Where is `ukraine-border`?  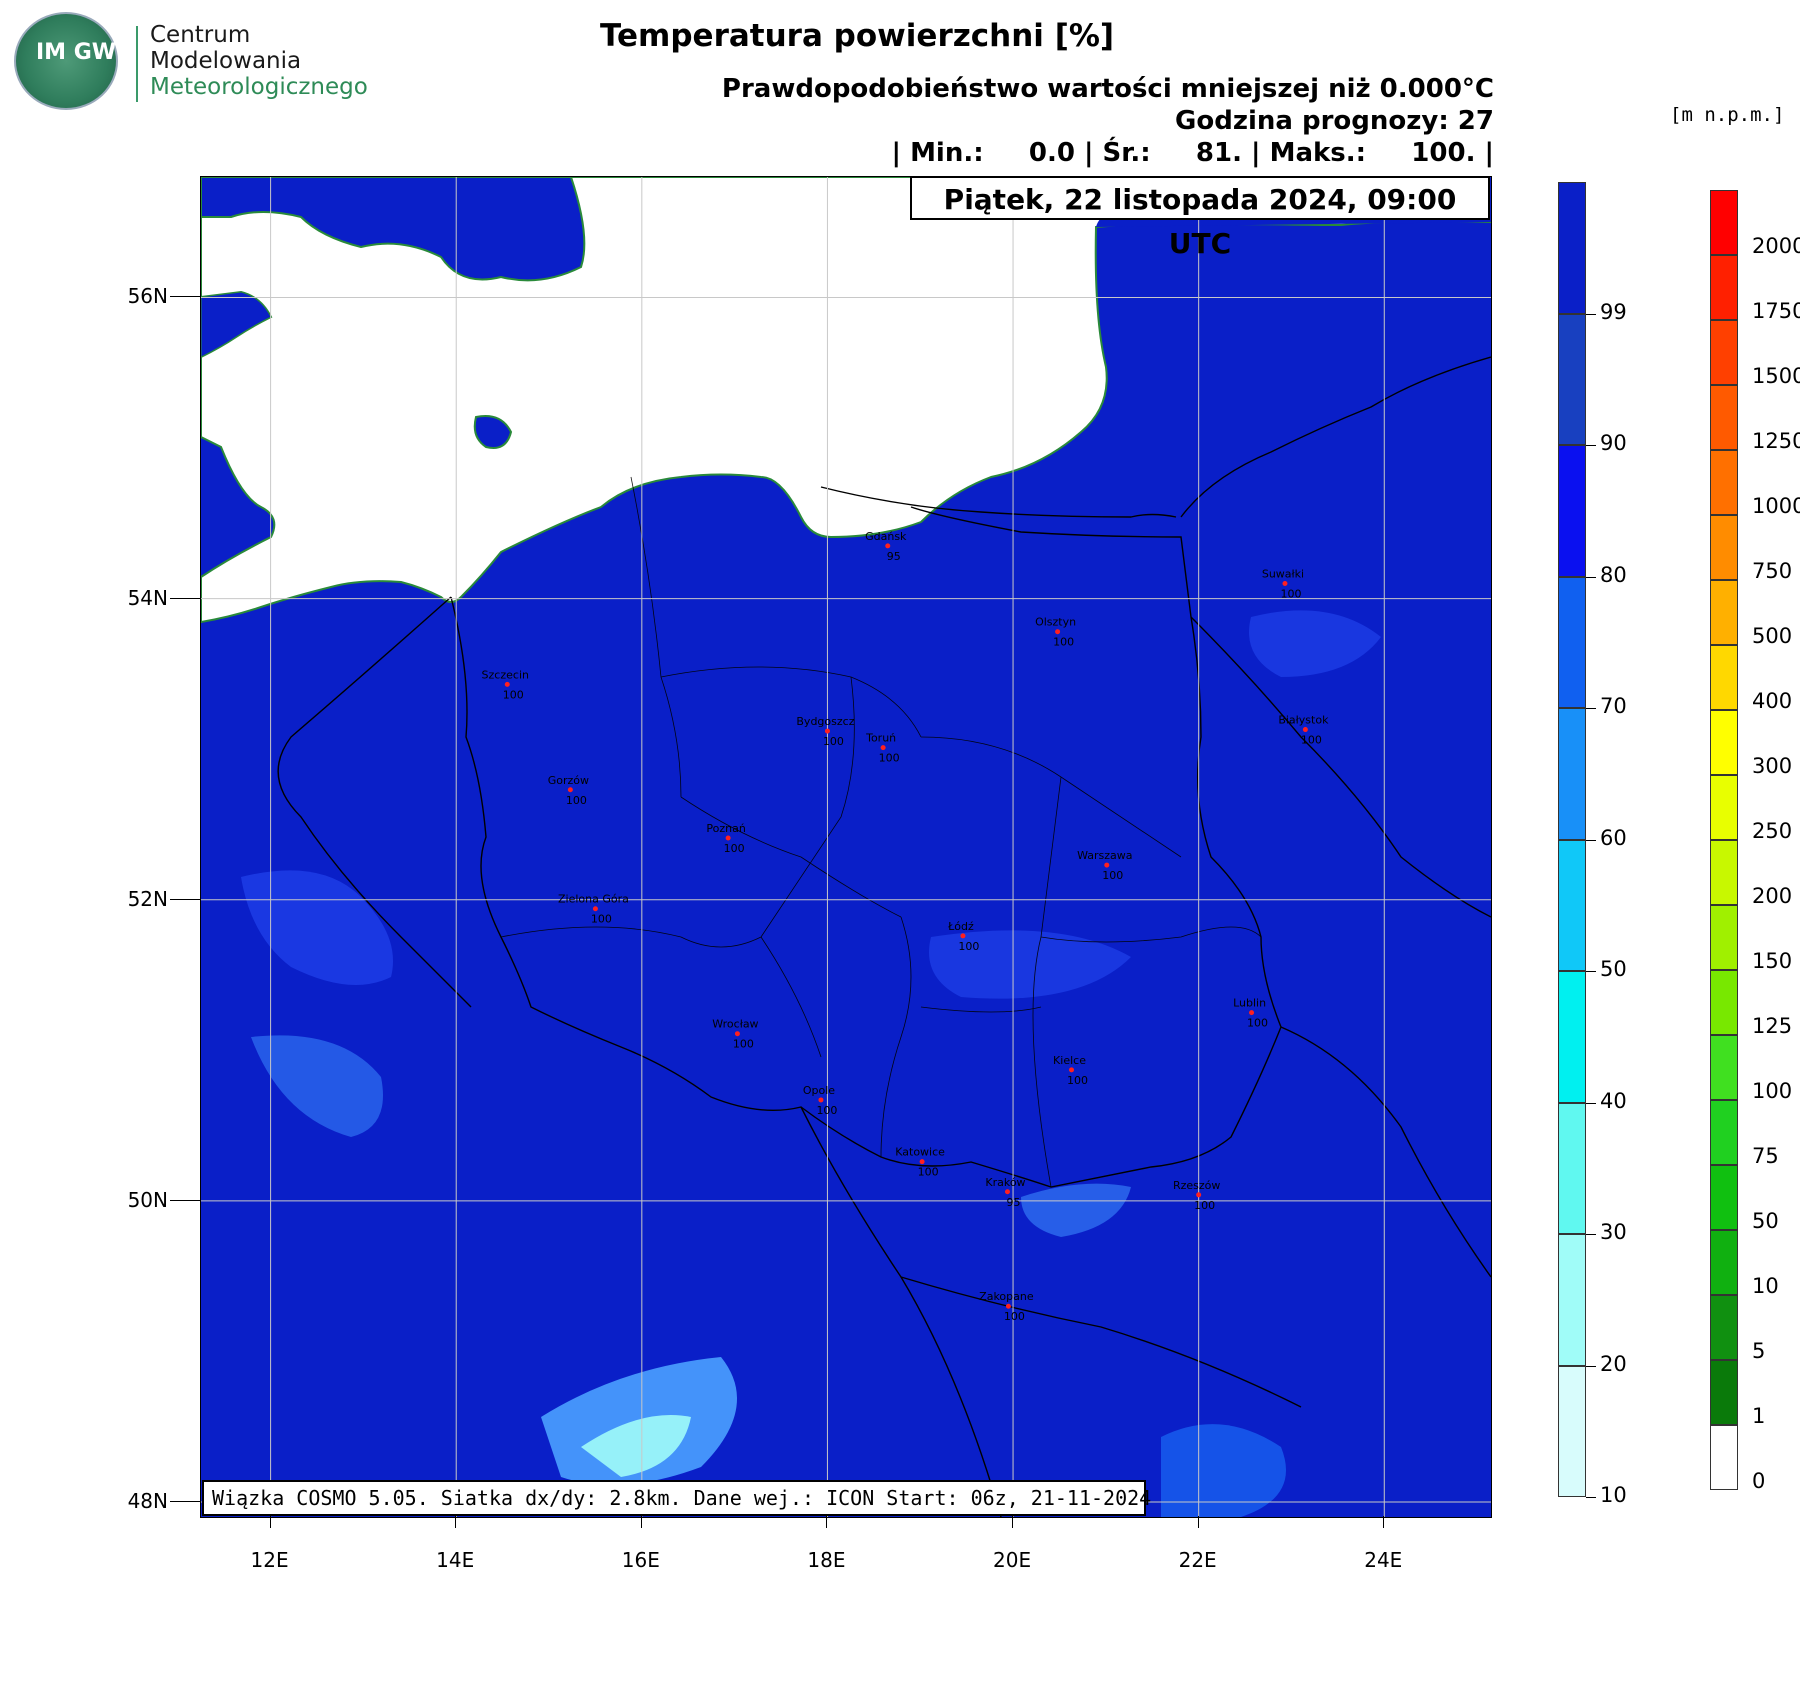
ukraine-border is located at coordinates (1385, 1152).